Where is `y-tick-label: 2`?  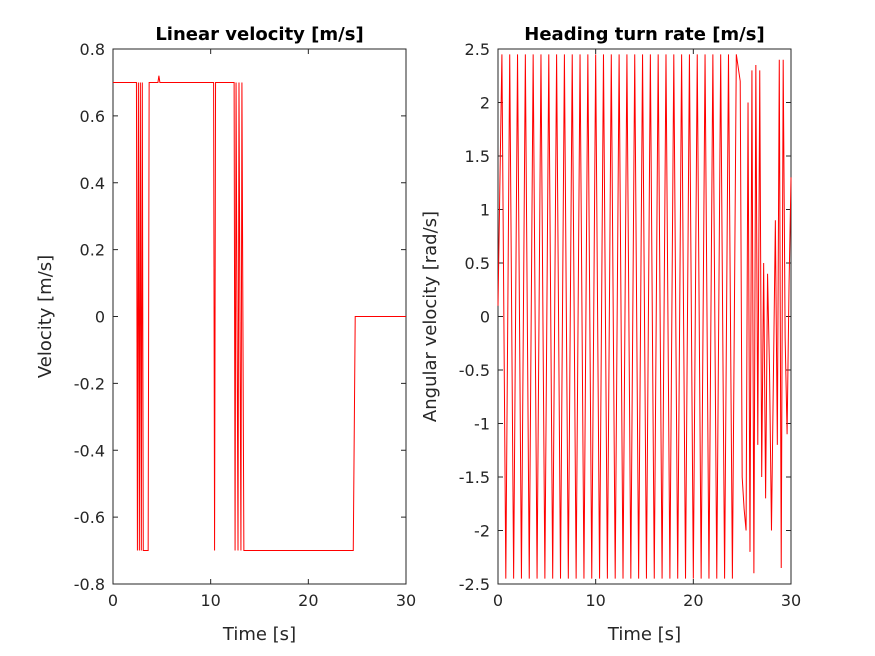 y-tick-label: 2 is located at coordinates (485, 103).